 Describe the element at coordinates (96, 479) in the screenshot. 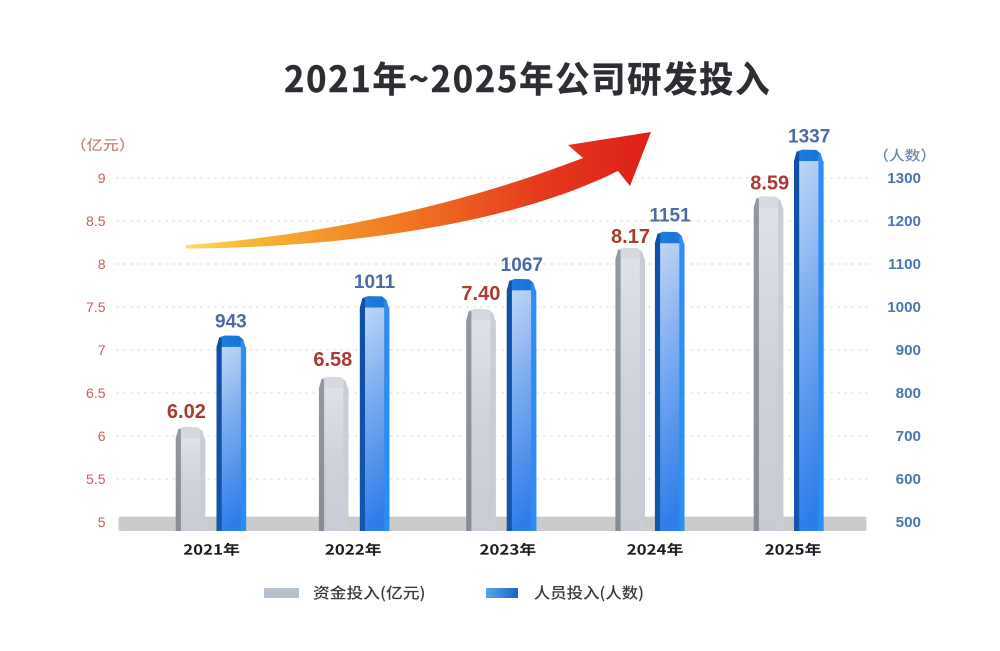

I see `svg-text: 5.5` at that location.